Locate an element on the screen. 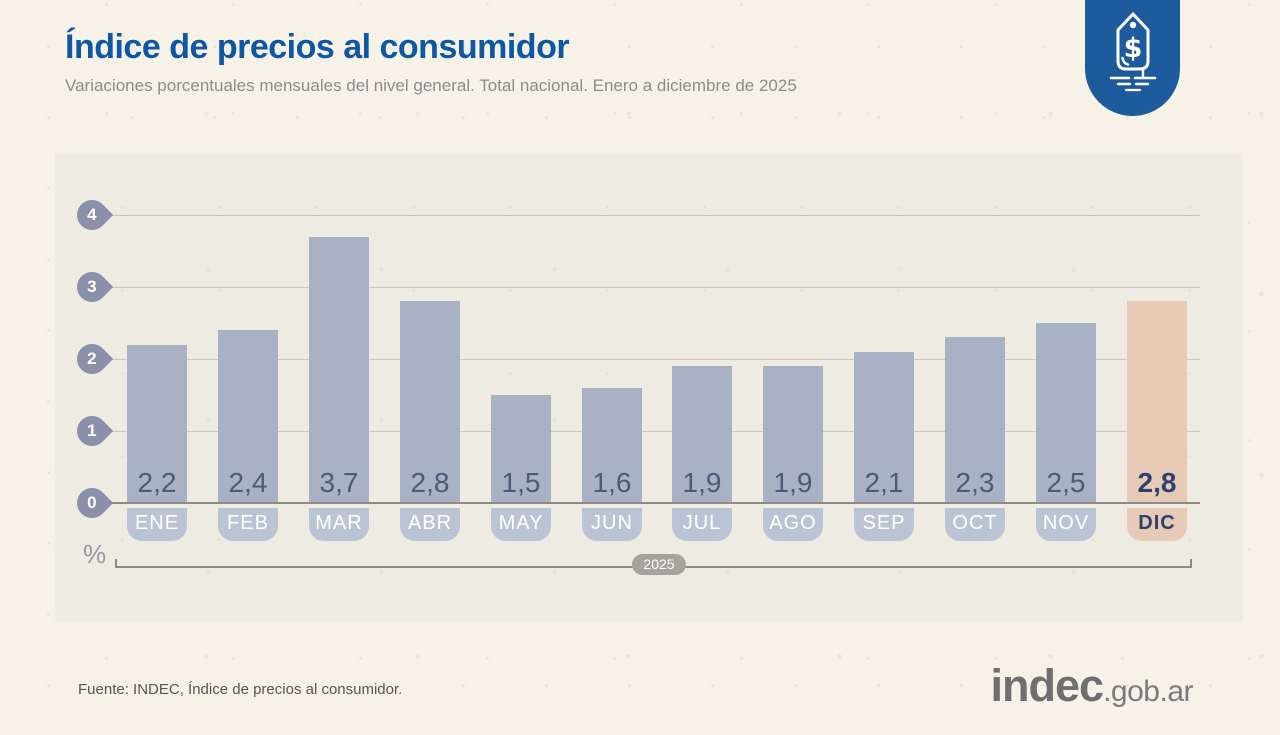 The height and width of the screenshot is (735, 1280). y-axis-tick-0: 0 is located at coordinates (92, 503).